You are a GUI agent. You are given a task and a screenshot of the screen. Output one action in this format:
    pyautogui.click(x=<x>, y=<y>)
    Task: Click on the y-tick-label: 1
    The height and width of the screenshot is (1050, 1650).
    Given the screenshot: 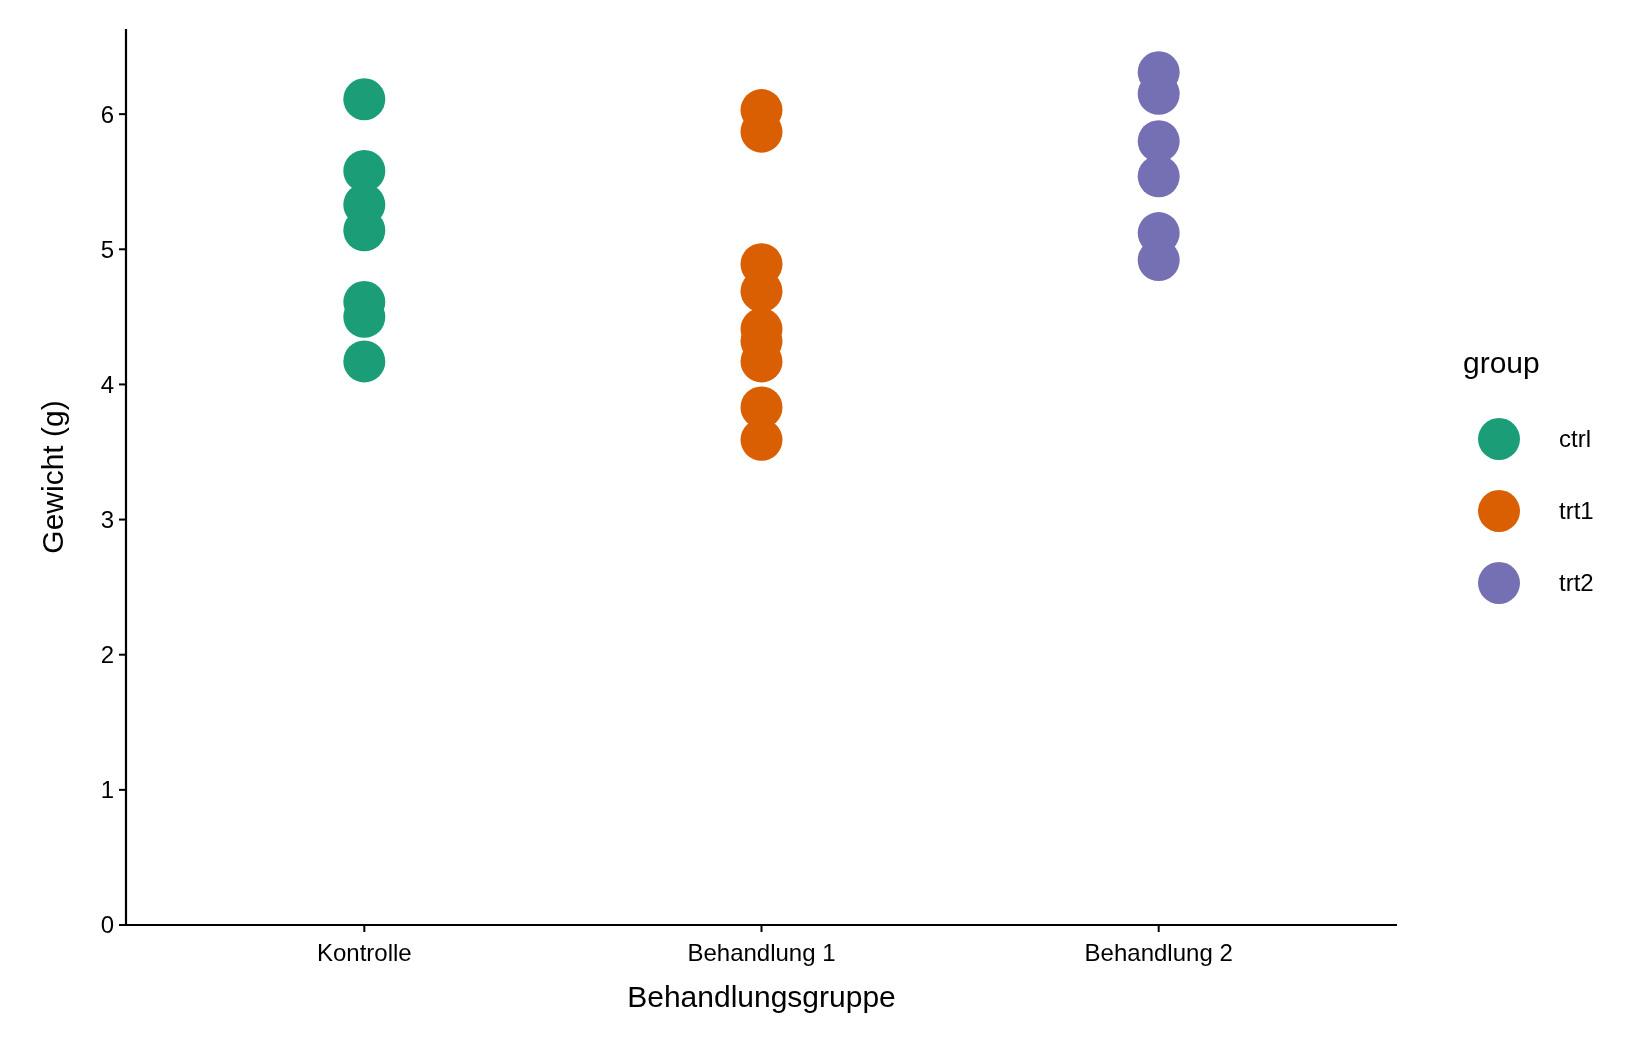 What is the action you would take?
    pyautogui.click(x=107, y=790)
    